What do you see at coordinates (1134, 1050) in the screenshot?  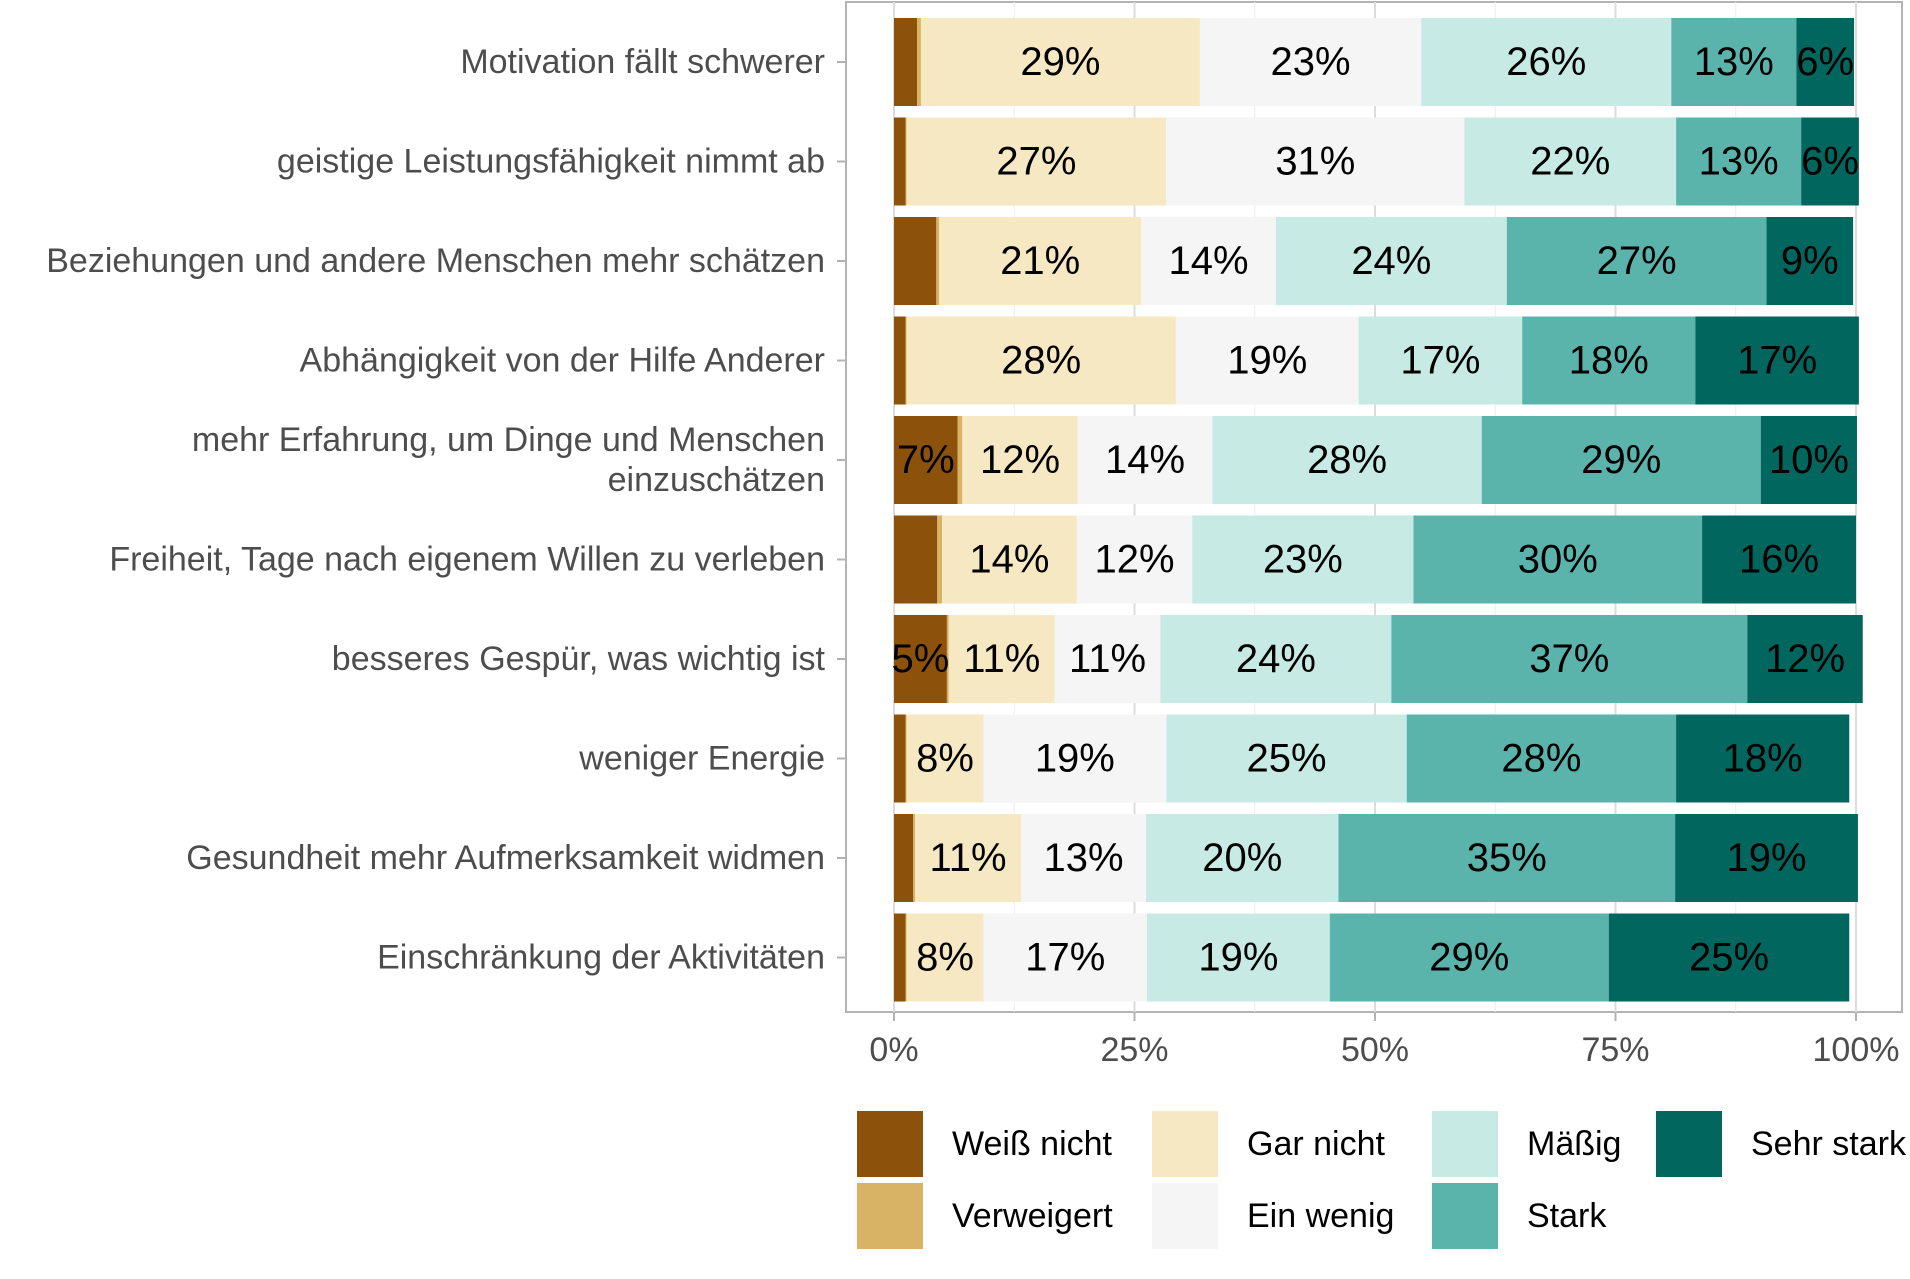 I see `x-tick-label: 25%` at bounding box center [1134, 1050].